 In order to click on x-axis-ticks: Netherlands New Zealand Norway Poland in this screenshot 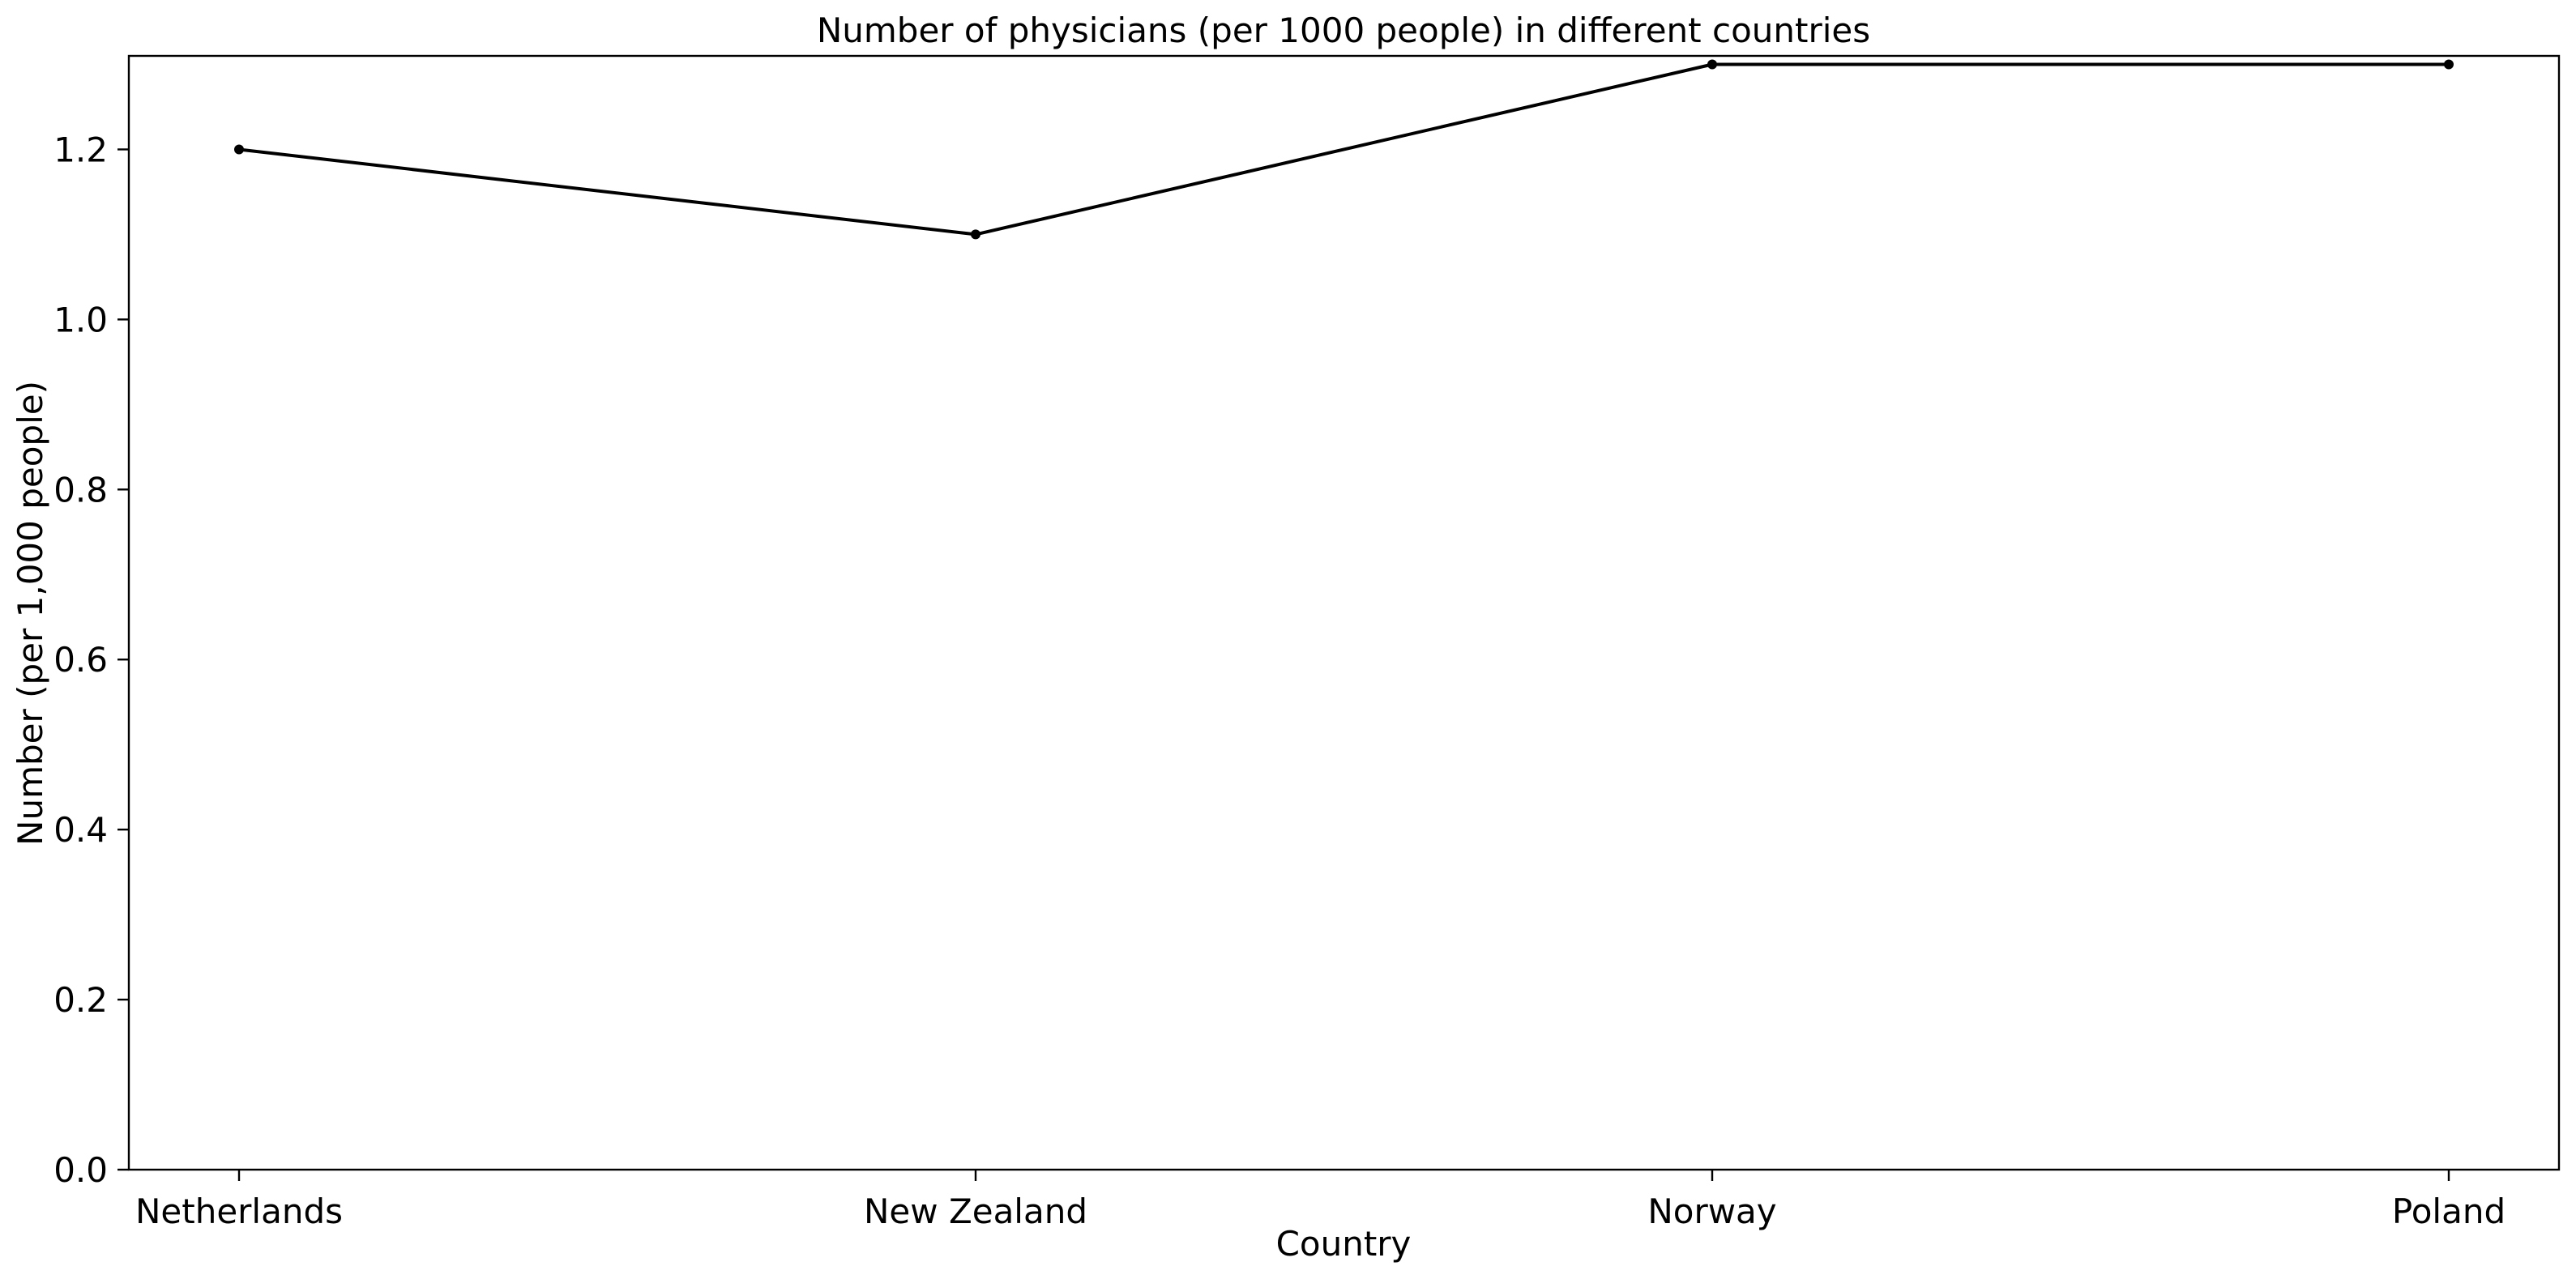, I will do `click(1320, 1200)`.